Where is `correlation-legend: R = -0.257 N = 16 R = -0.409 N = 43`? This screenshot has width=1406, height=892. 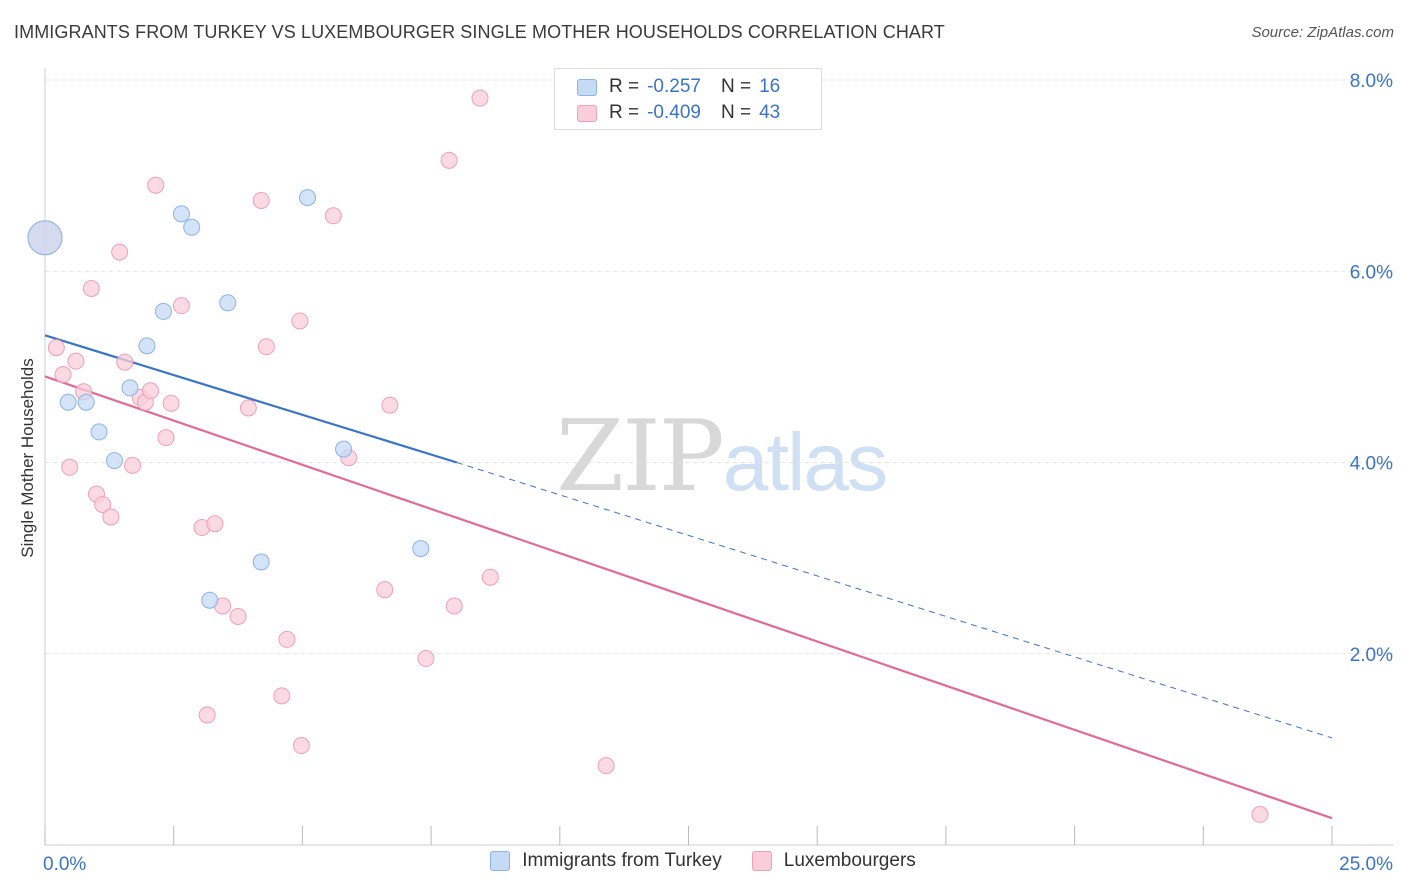 correlation-legend: R = -0.257 N = 16 R = -0.409 N = 43 is located at coordinates (688, 99).